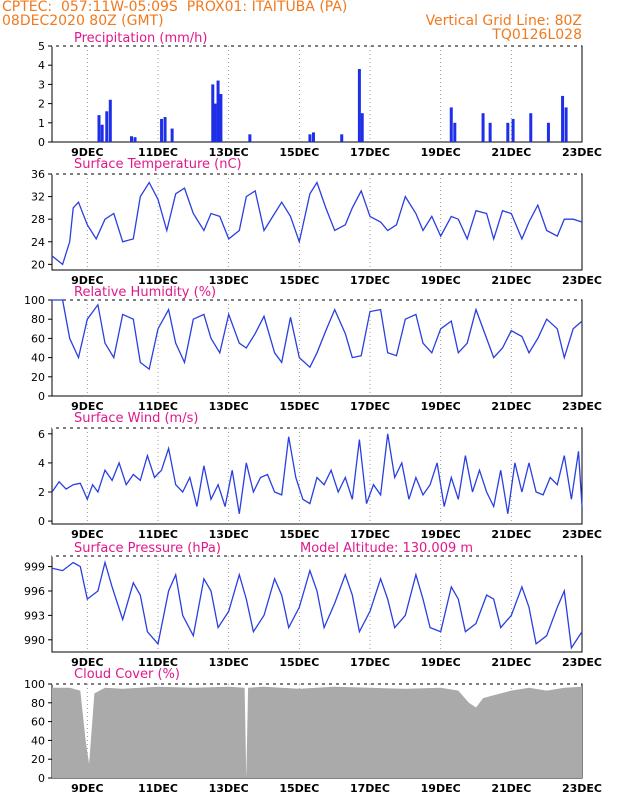 The image size is (618, 800). I want to click on y-tick-label: 32, so click(38, 197).